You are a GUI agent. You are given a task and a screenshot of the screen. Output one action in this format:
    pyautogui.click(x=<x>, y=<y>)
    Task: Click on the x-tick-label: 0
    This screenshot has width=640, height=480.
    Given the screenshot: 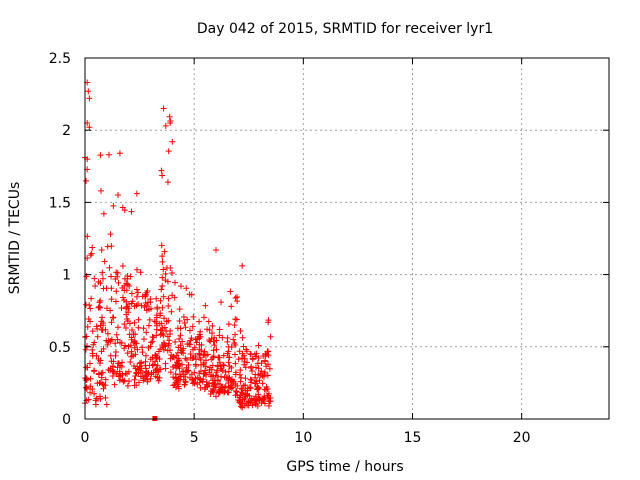 What is the action you would take?
    pyautogui.click(x=85, y=438)
    